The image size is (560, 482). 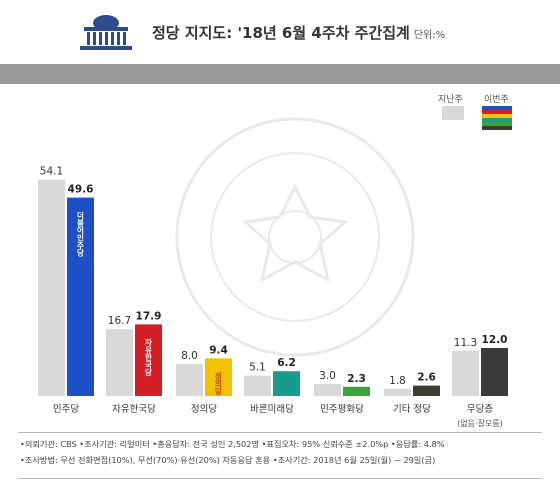 What do you see at coordinates (397, 381) in the screenshot?
I see `value-label-prev-5: 1.8` at bounding box center [397, 381].